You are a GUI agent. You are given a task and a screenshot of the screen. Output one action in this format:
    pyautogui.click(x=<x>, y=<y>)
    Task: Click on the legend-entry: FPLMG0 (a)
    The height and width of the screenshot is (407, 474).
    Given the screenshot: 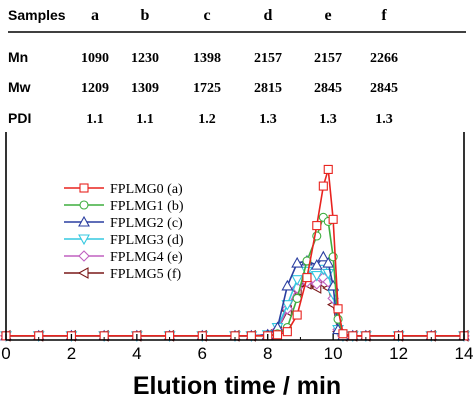 What is the action you would take?
    pyautogui.click(x=123, y=189)
    